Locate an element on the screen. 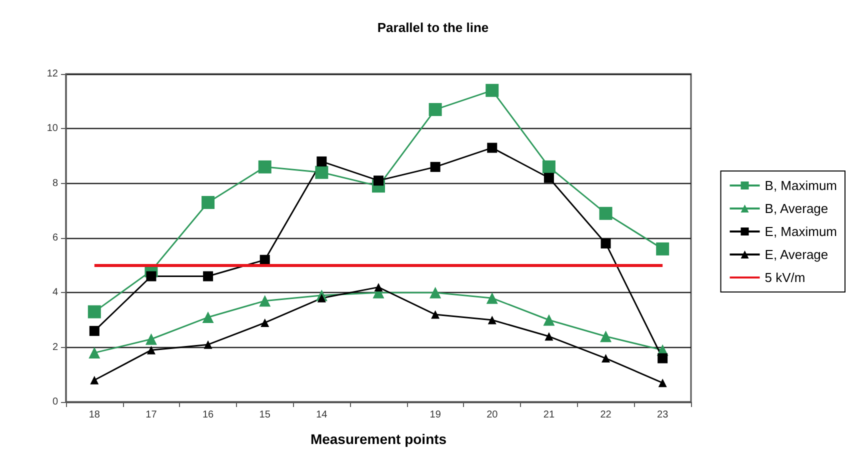 The image size is (857, 463). legend-label: B, Average is located at coordinates (796, 208).